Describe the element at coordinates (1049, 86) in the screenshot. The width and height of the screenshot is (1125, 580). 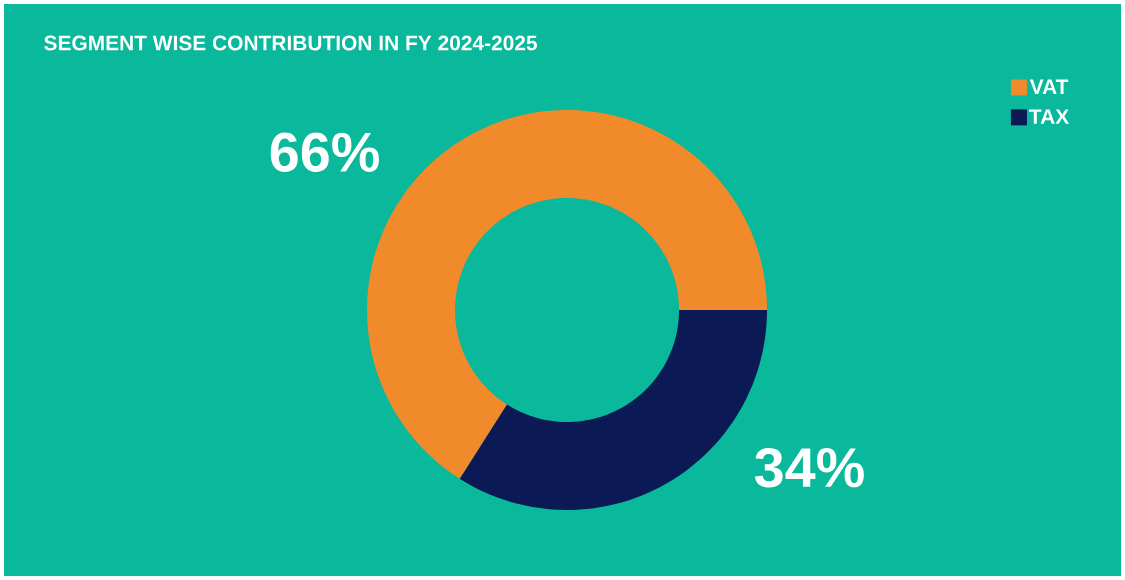
I see `legend-label: VAT` at that location.